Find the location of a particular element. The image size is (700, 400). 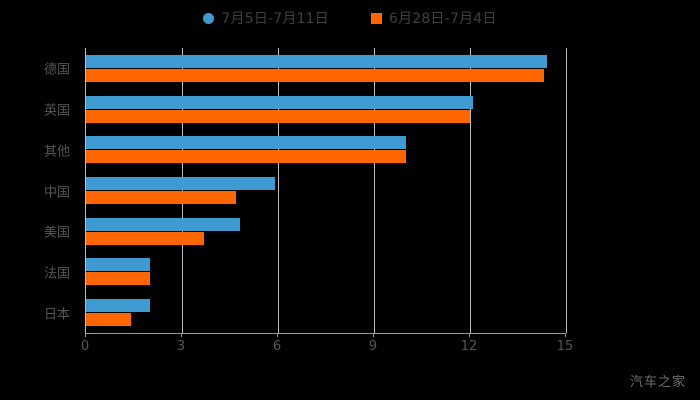

x-axis-tick-label: 9 is located at coordinates (373, 346).